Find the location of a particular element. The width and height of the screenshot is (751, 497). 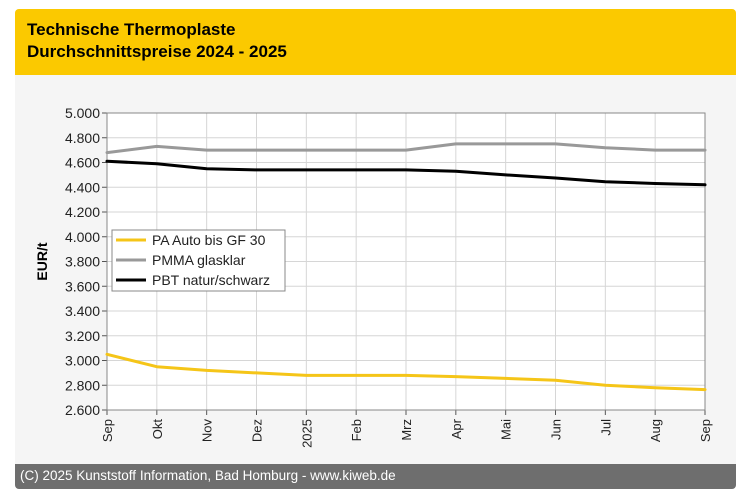

x-tick-label: Feb is located at coordinates (356, 430).